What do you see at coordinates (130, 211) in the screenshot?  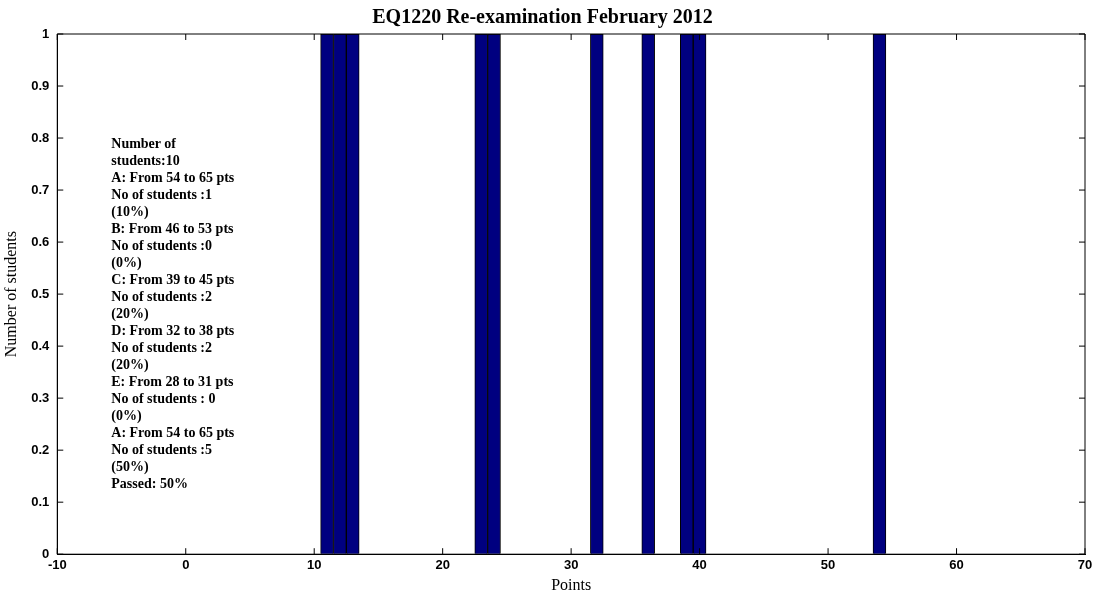 I see `annotation: (10%)` at bounding box center [130, 211].